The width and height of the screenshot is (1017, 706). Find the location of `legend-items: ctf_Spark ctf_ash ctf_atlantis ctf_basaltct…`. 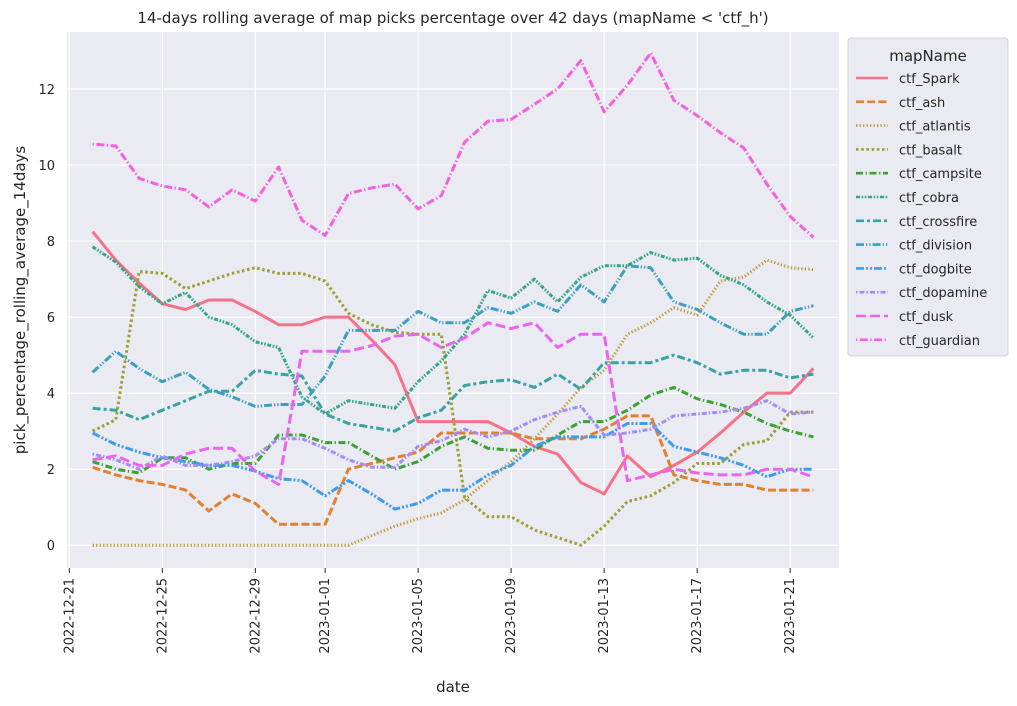

legend-items: ctf_Spark ctf_ash ctf_atlantis ctf_basaltct… is located at coordinates (921, 210).